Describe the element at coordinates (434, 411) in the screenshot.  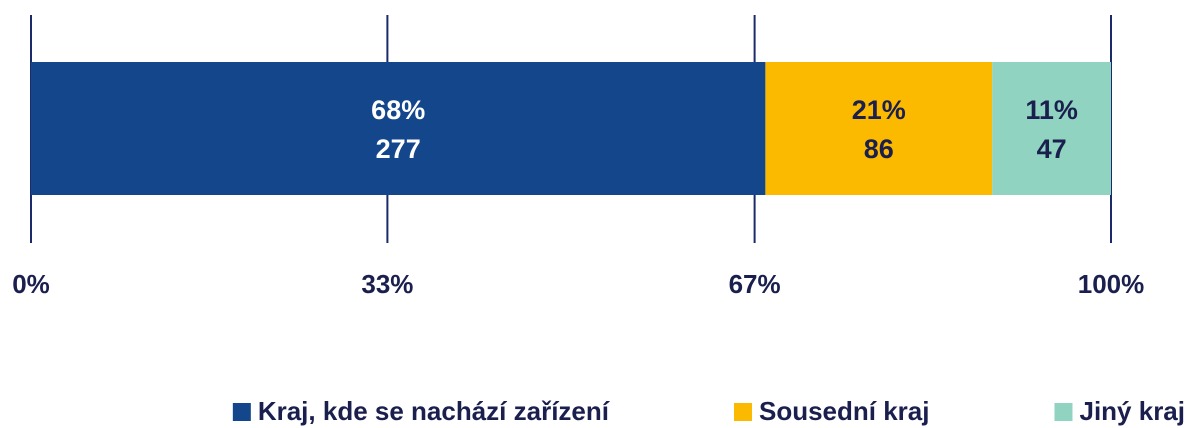
I see `legend-label: Kraj, kde se nachází zařízení` at that location.